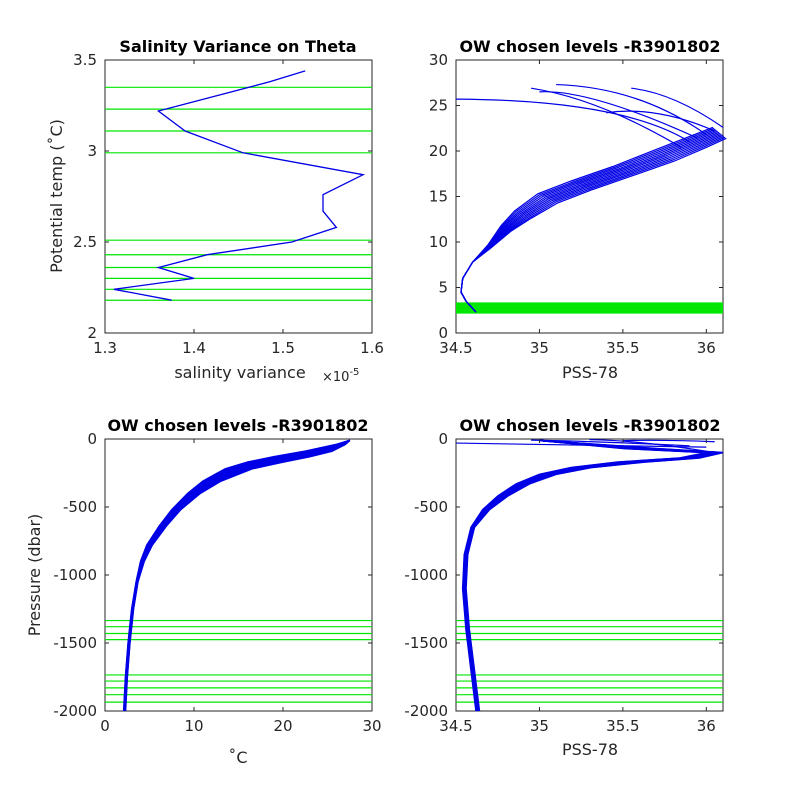  Describe the element at coordinates (193, 726) in the screenshot. I see `x-tick-label: 10` at that location.